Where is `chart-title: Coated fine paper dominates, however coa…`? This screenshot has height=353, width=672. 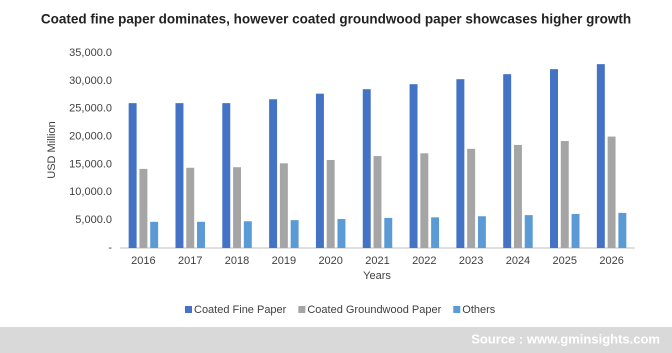 chart-title: Coated fine paper dominates, however coa… is located at coordinates (336, 19).